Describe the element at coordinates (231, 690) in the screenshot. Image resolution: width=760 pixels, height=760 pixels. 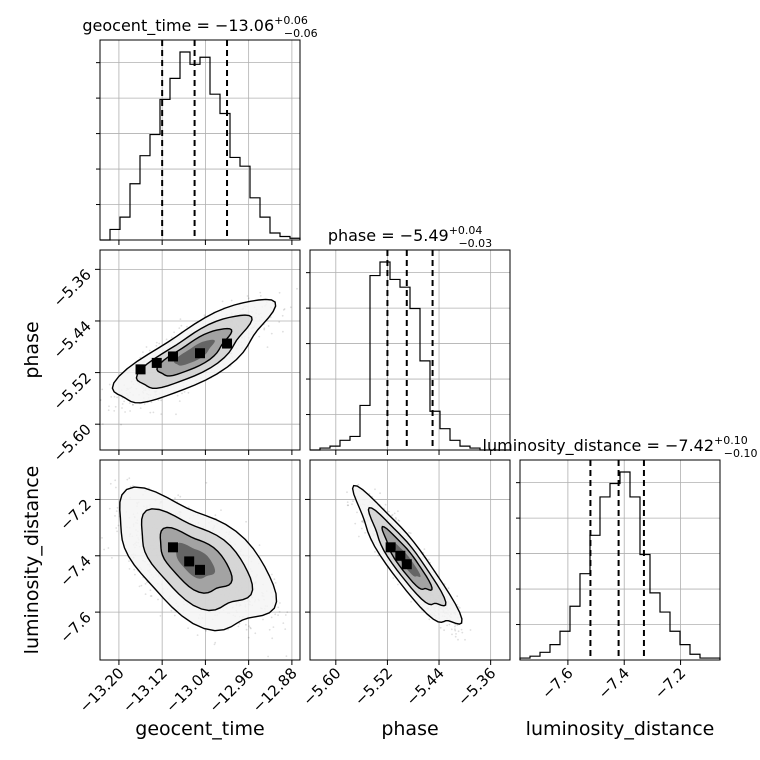
I see `x-tick-label: −12.96` at that location.